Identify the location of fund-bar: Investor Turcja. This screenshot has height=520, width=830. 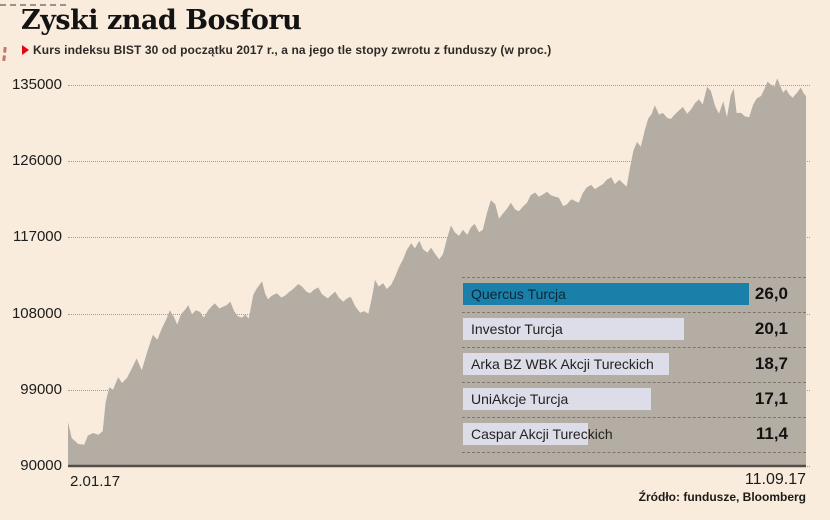
(573, 329).